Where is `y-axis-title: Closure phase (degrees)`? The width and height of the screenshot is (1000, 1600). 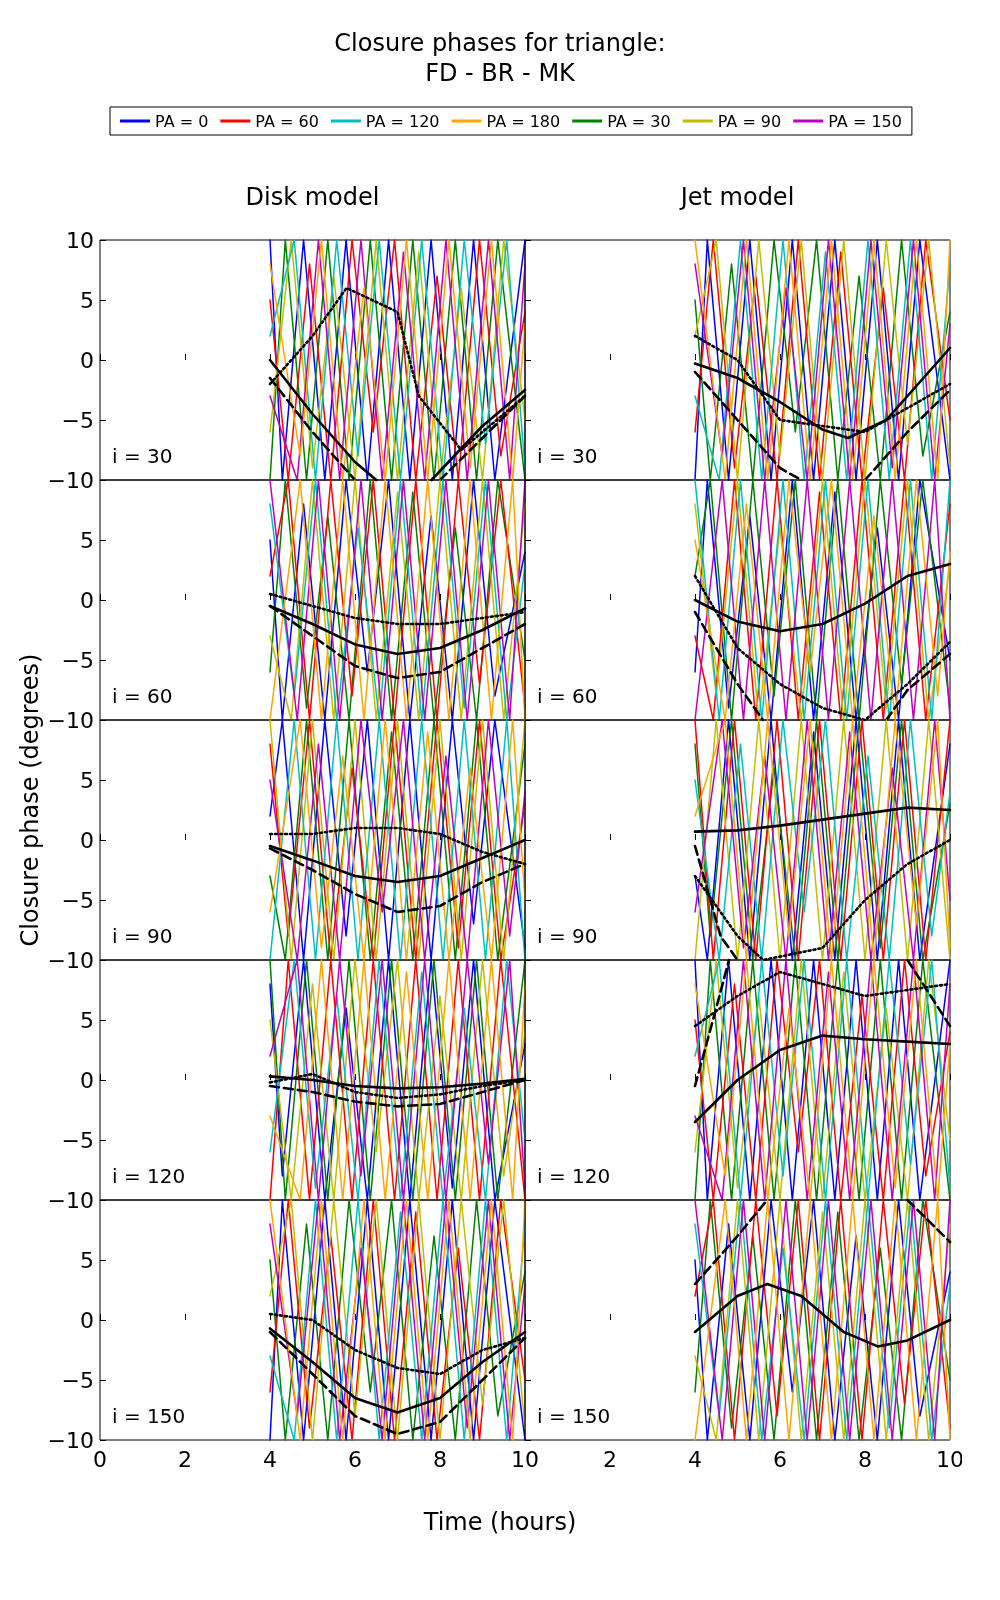 y-axis-title: Closure phase (degrees) is located at coordinates (30, 800).